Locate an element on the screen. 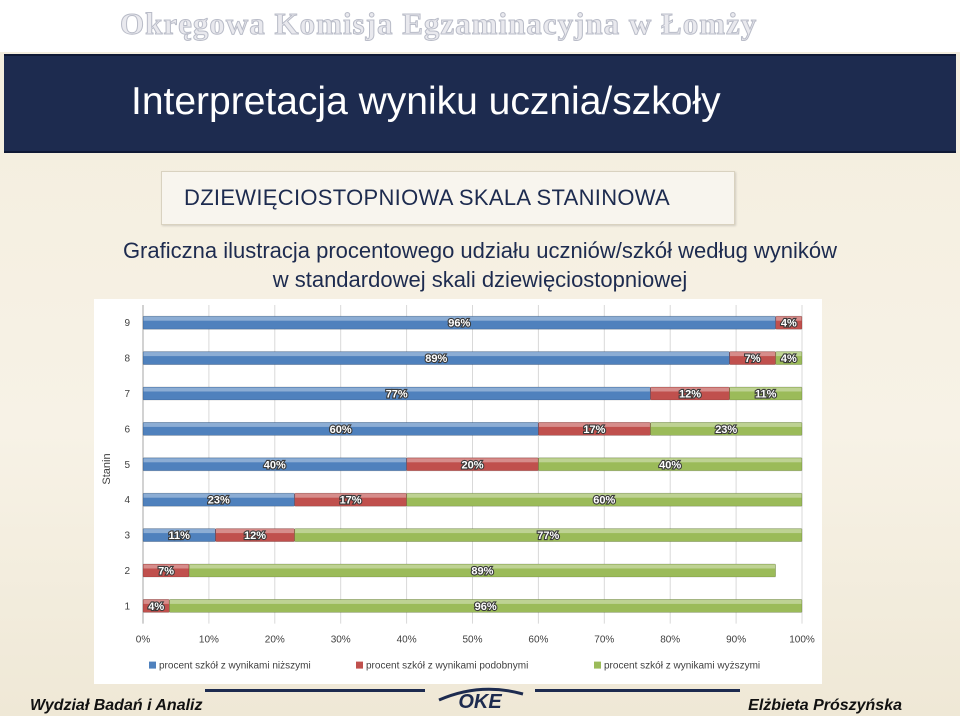  footer-divider-left is located at coordinates (315, 690).